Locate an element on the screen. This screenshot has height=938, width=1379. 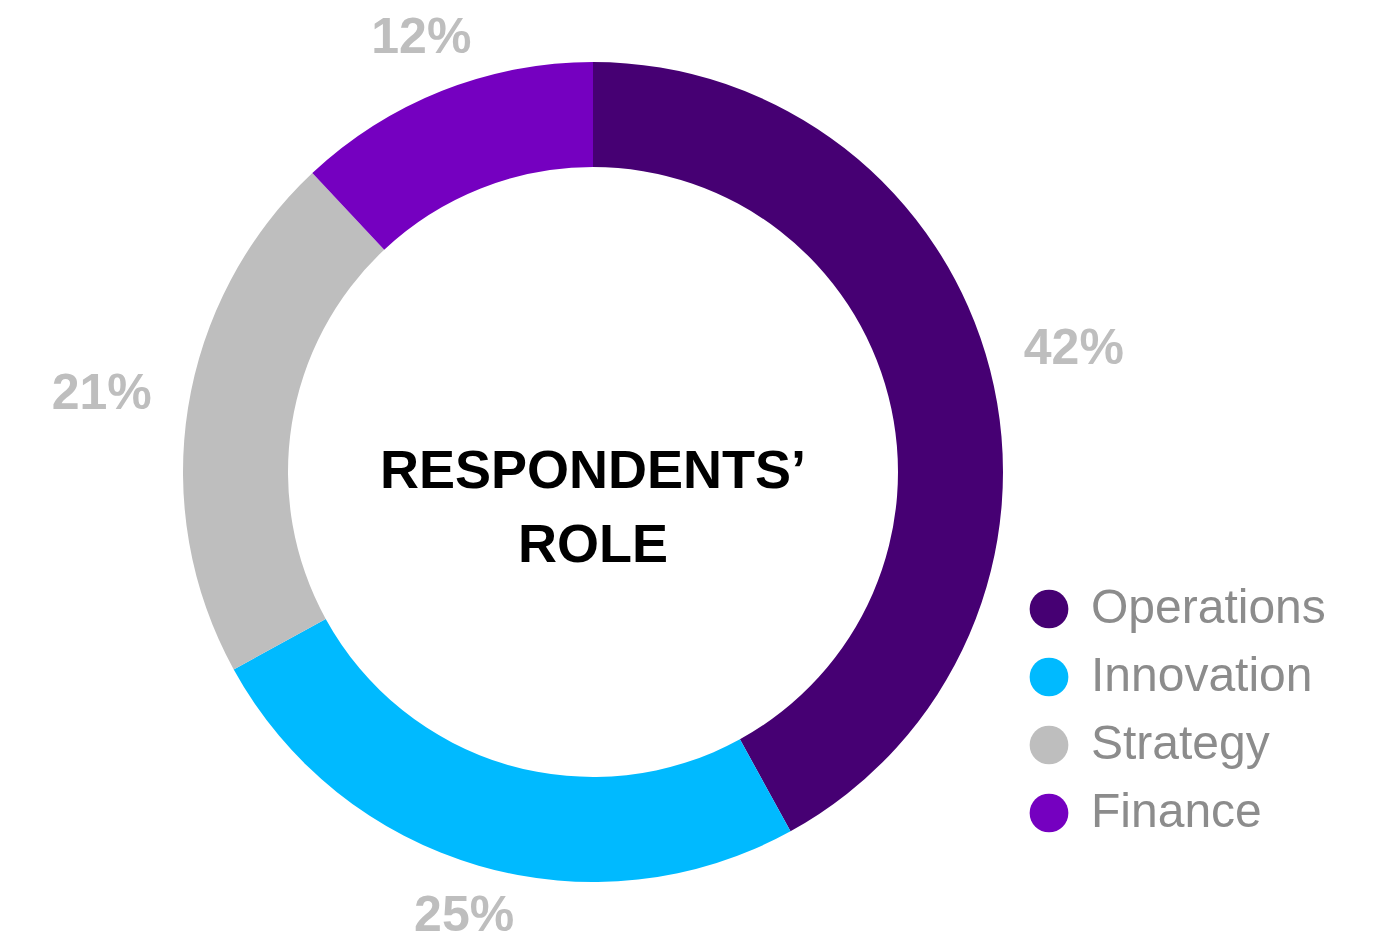
data-label: 25% is located at coordinates (464, 911).